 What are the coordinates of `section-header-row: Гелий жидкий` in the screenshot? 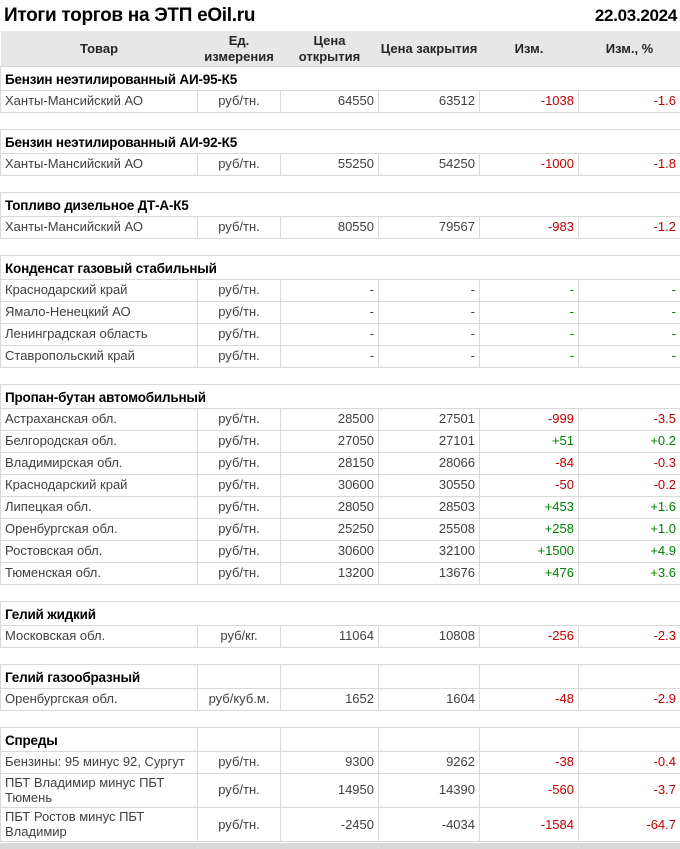 It's located at (340, 614).